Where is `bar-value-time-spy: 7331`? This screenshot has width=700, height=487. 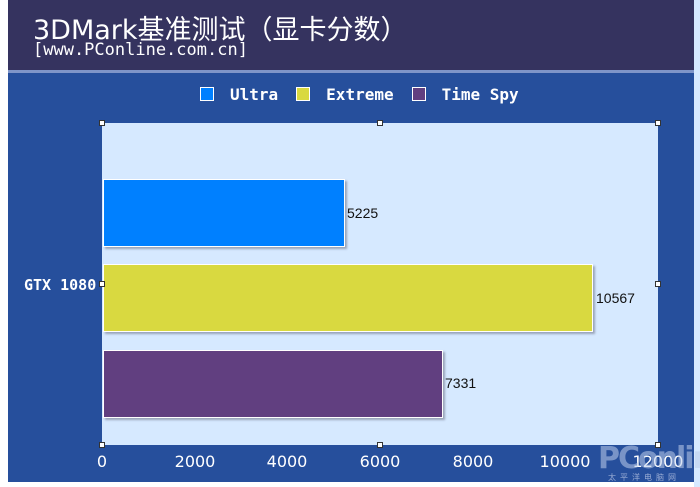
bar-value-time-spy: 7331 is located at coordinates (461, 383).